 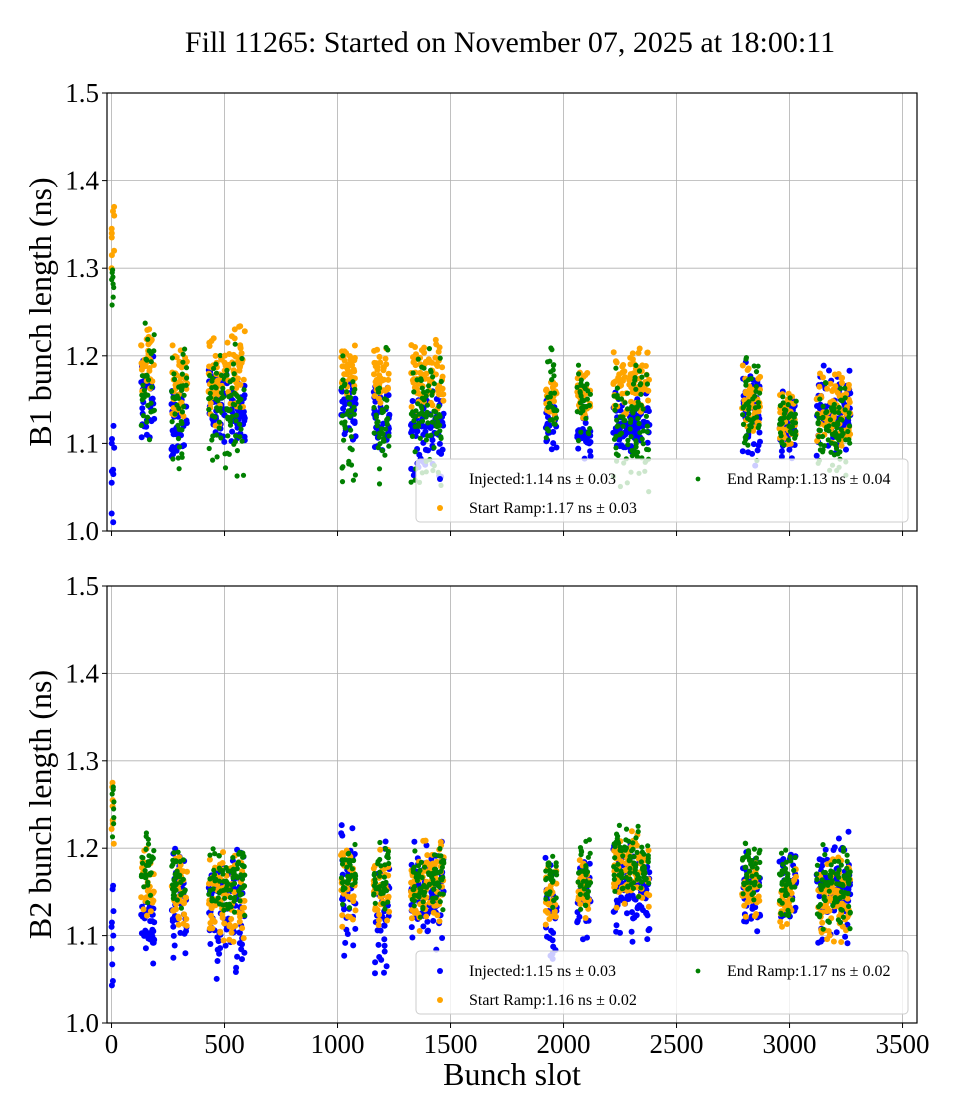 What do you see at coordinates (82, 443) in the screenshot?
I see `b1-ytick-label: 1.1` at bounding box center [82, 443].